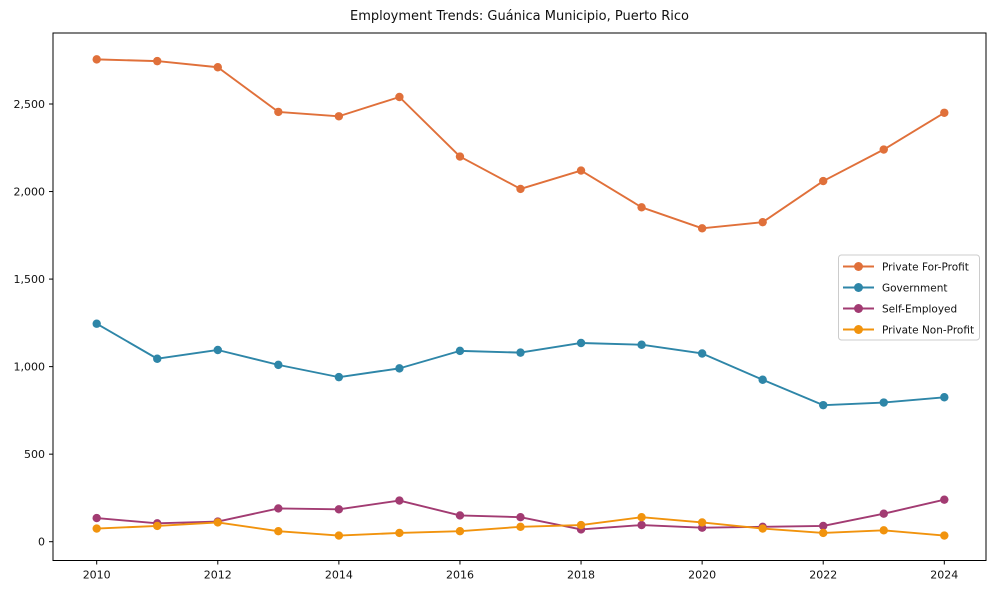  What do you see at coordinates (30, 279) in the screenshot?
I see `y-tick-label: 1,500` at bounding box center [30, 279].